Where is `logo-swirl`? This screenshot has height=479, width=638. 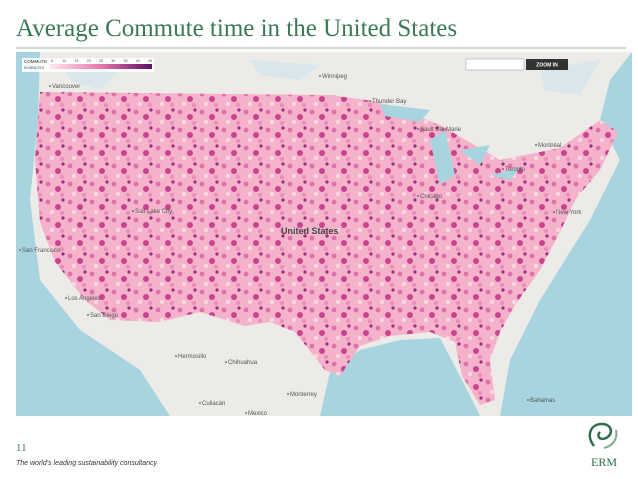 logo-swirl is located at coordinates (600, 434).